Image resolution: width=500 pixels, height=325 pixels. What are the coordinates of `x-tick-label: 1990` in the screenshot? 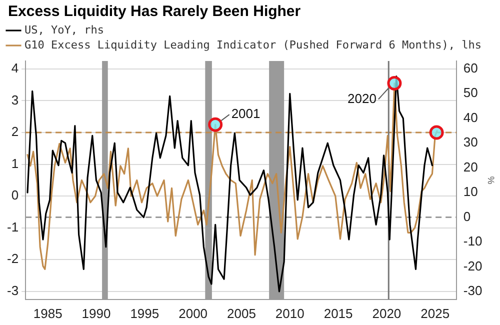 It's located at (96, 313).